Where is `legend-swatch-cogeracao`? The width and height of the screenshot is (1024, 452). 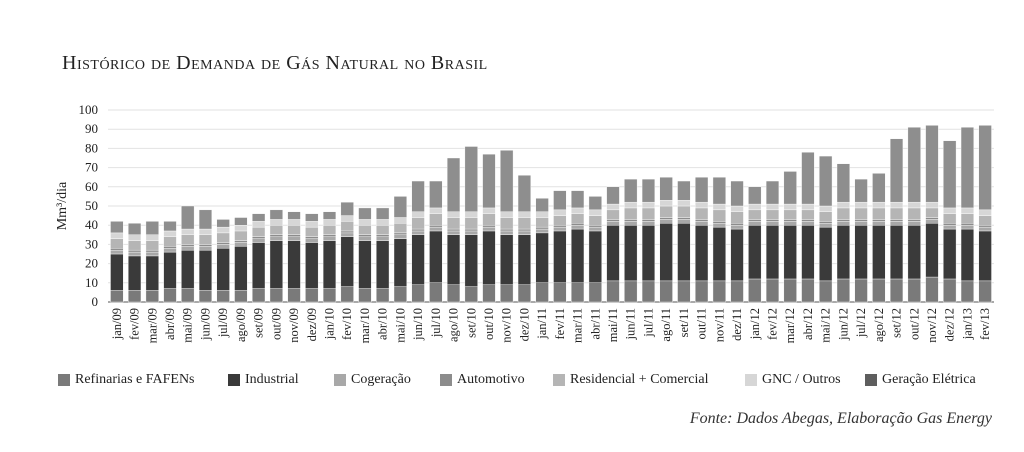
legend-swatch-cogeracao is located at coordinates (340, 380).